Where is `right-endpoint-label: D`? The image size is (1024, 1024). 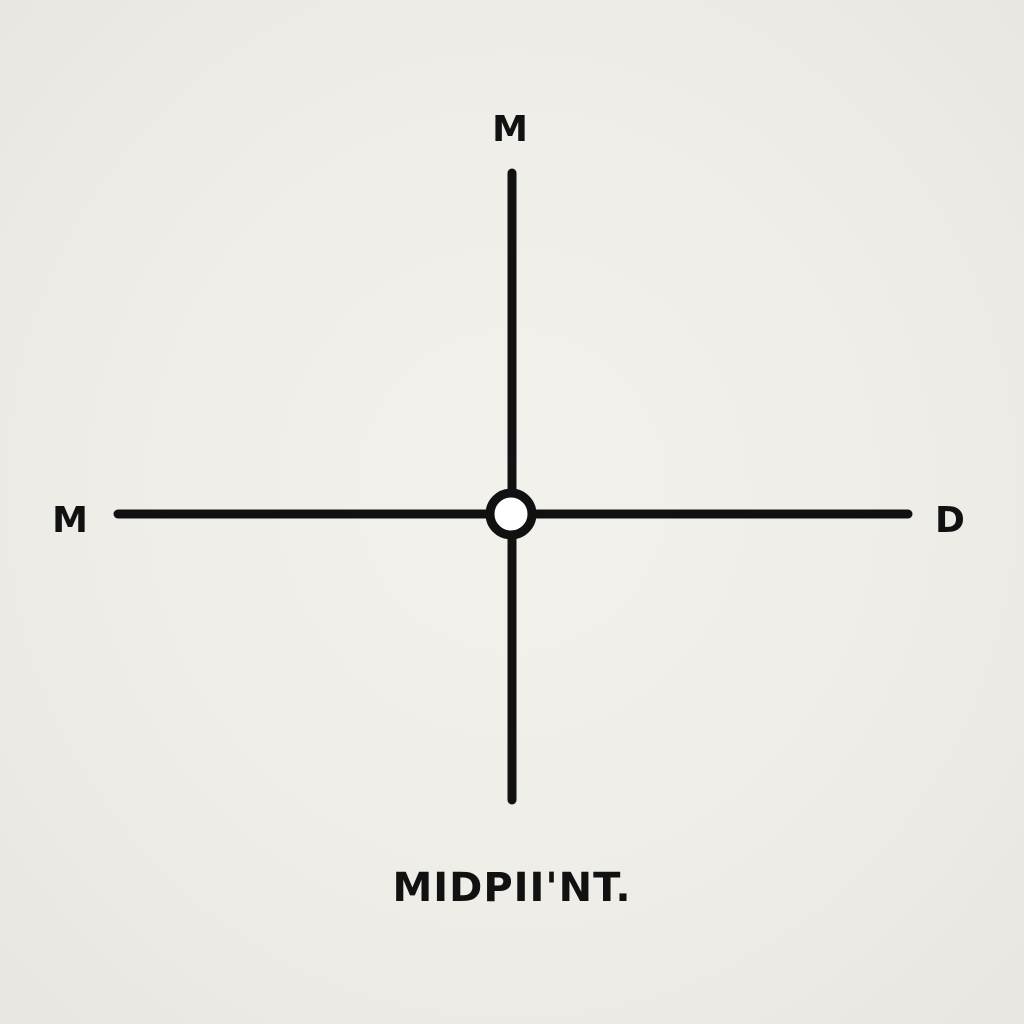 right-endpoint-label: D is located at coordinates (950, 520).